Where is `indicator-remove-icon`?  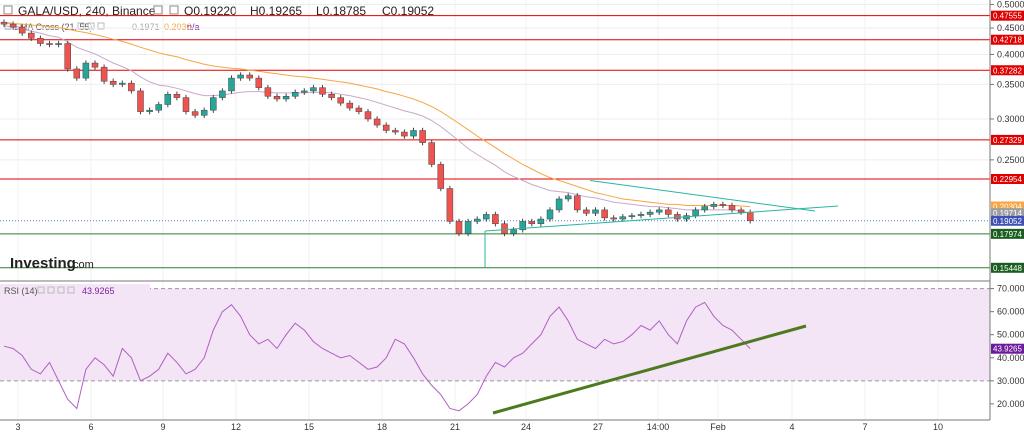 indicator-remove-icon is located at coordinates (101, 26).